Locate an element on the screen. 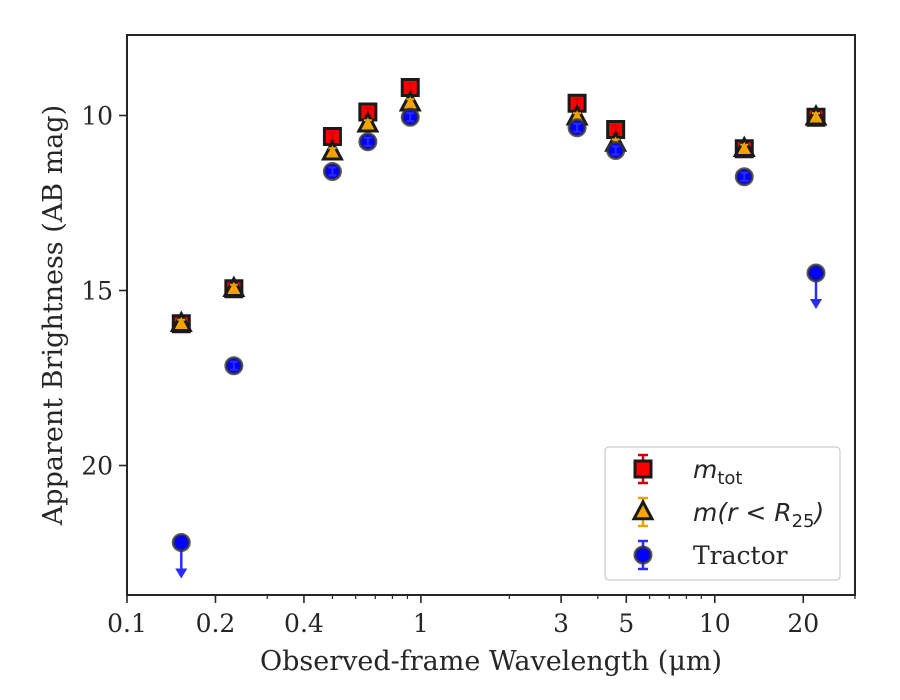 This screenshot has height=700, width=900. y-axis-label: Apparent Brightness (AB mag) is located at coordinates (53, 315).